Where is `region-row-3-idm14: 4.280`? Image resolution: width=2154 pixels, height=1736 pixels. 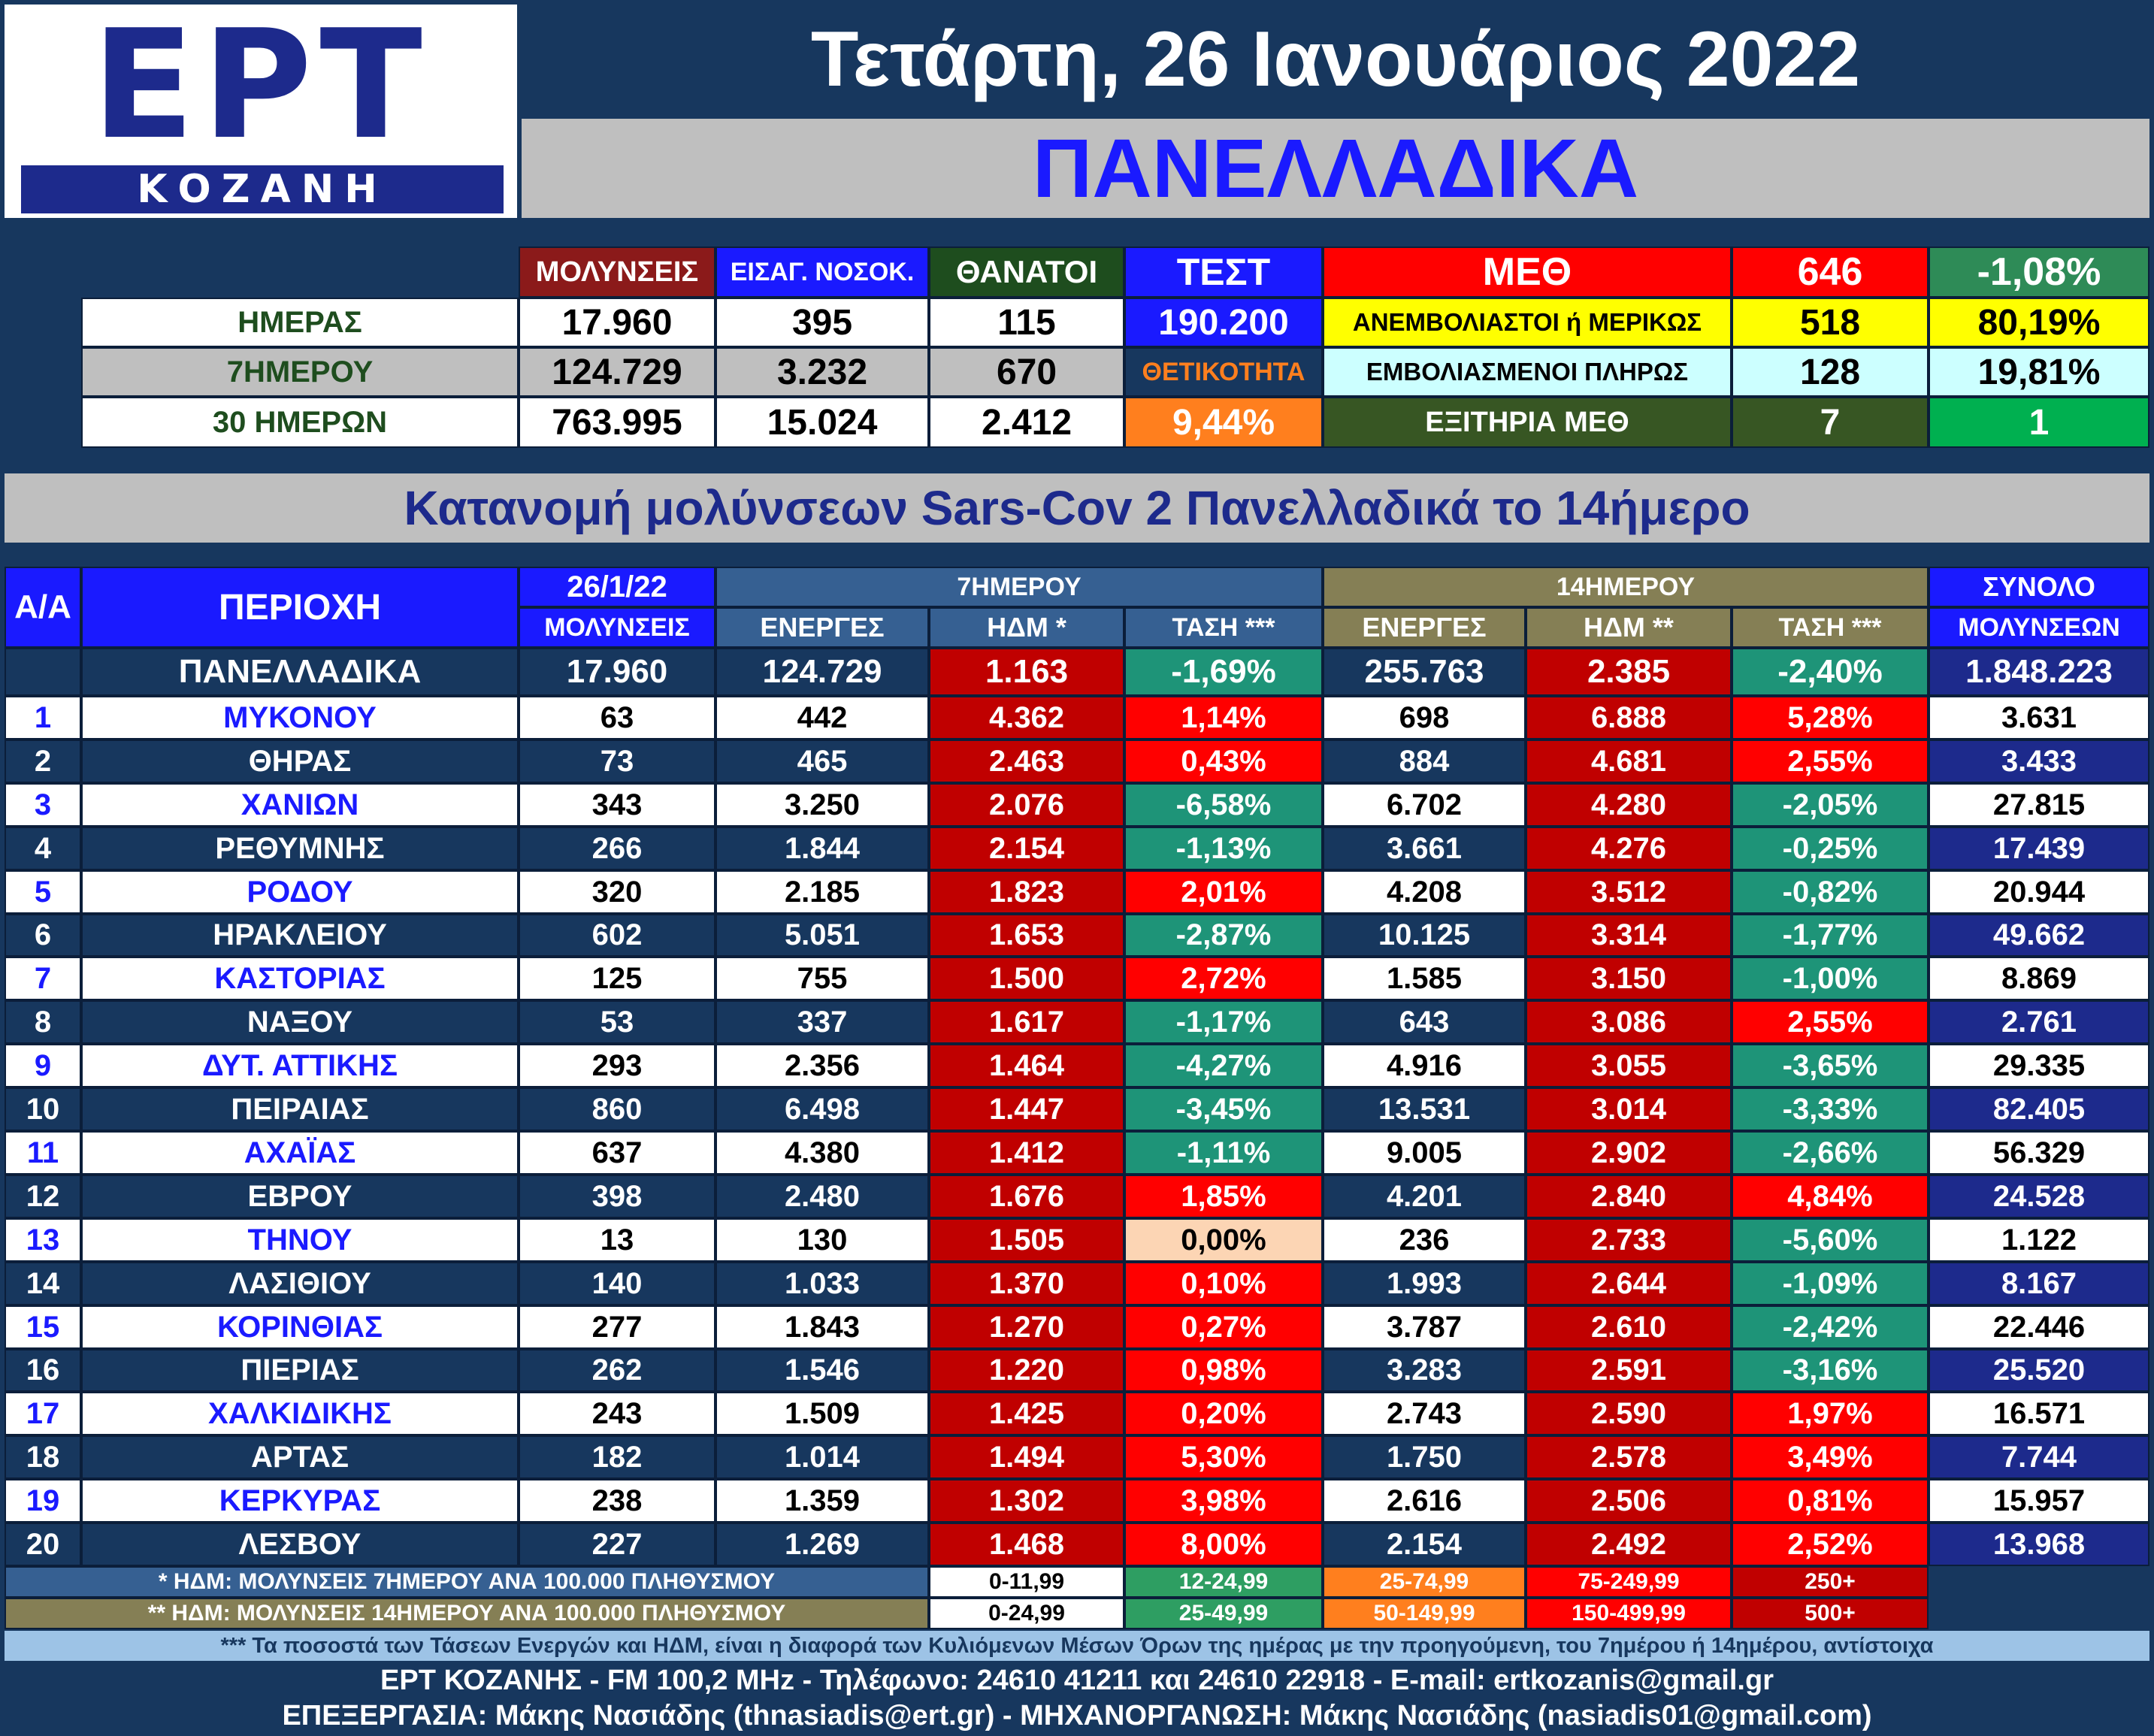
region-row-3-idm14: 4.280 is located at coordinates (1629, 805).